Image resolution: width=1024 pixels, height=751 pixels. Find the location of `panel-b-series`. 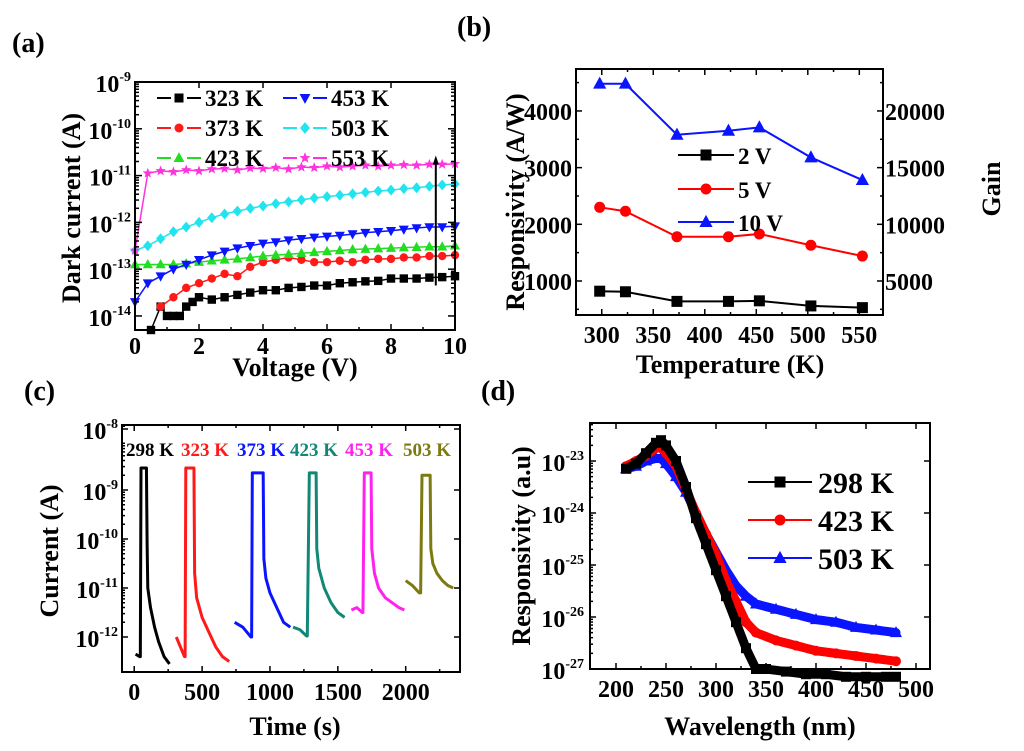

panel-b-series is located at coordinates (731, 195).